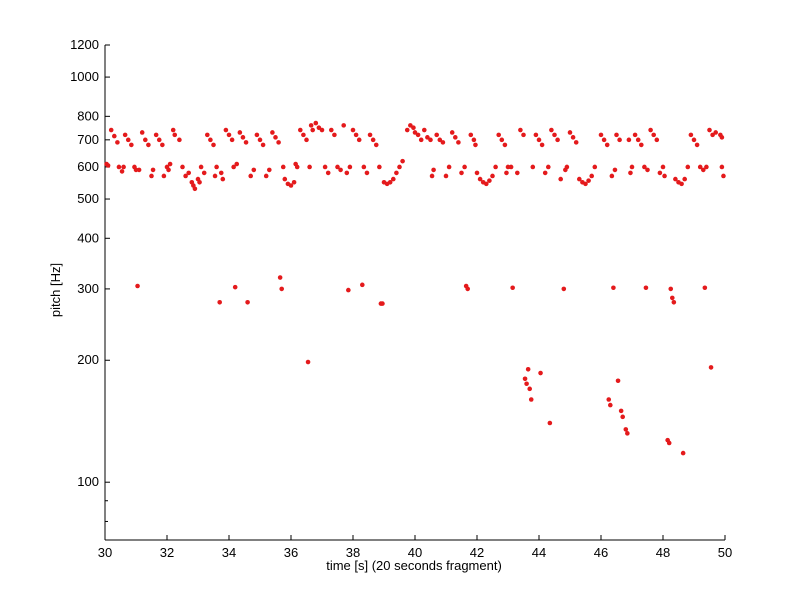 Image resolution: width=800 pixels, height=600 pixels. Describe the element at coordinates (84, 44) in the screenshot. I see `y-tick-label: 1200` at that location.